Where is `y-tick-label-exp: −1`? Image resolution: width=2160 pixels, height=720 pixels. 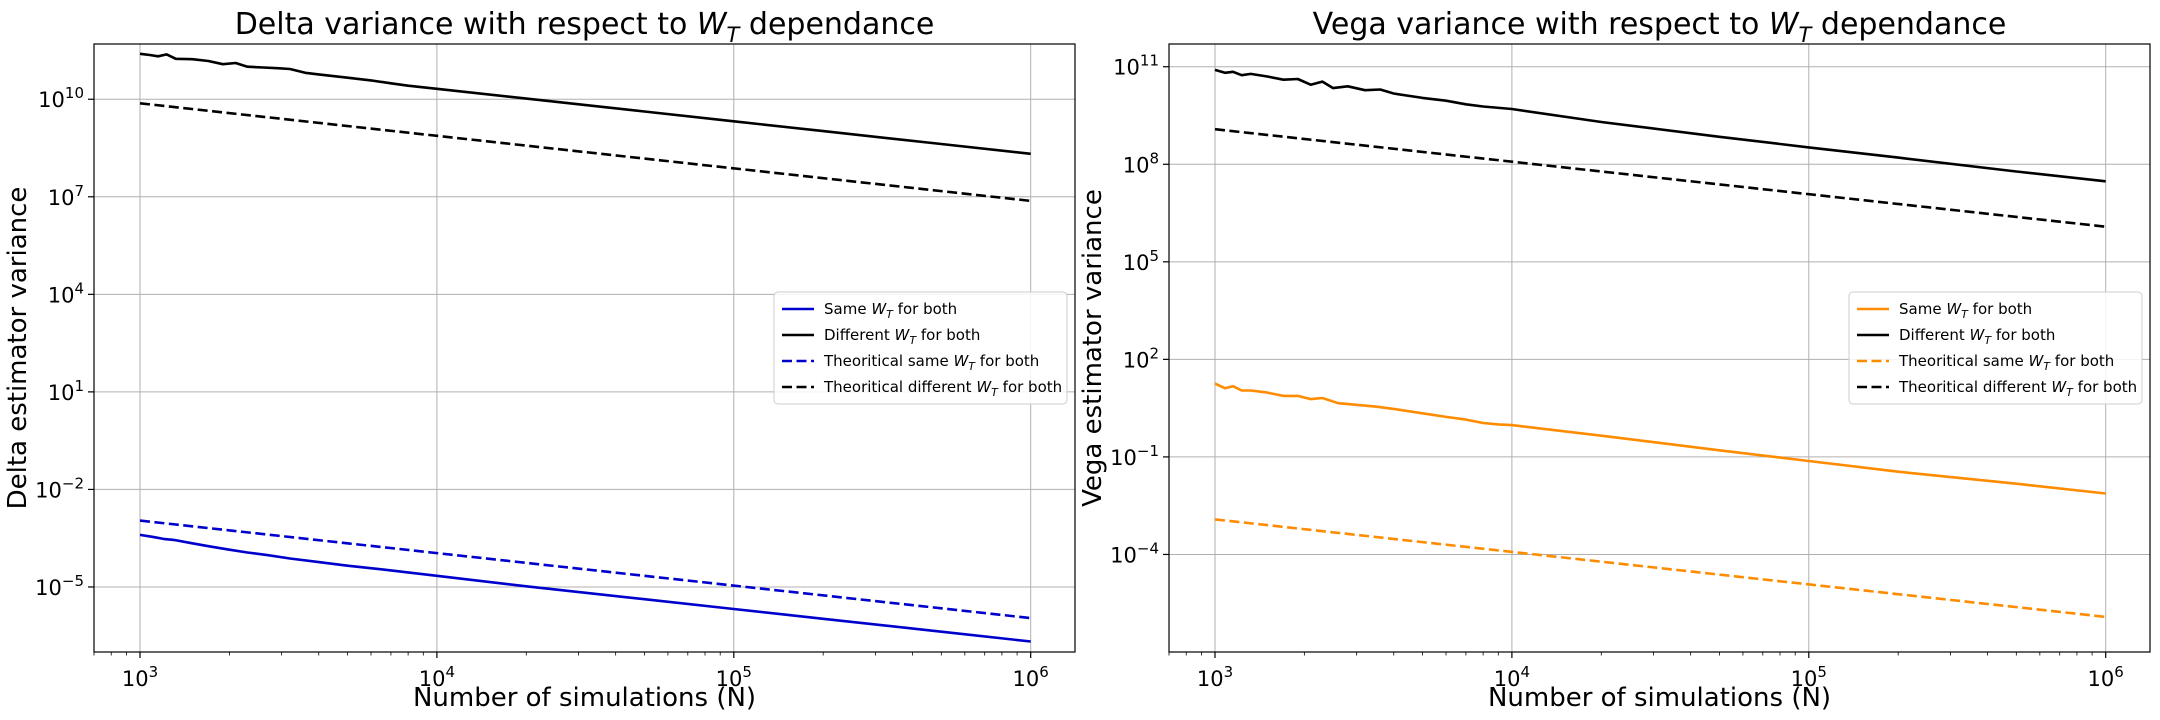
y-tick-label-exp: −1 is located at coordinates (1148, 451).